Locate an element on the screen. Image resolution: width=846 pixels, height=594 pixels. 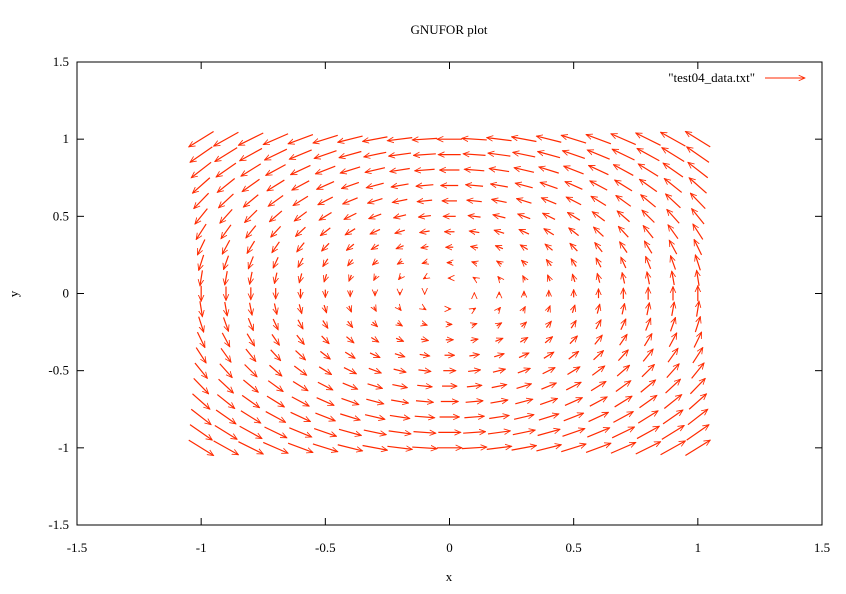
y-tick-label: 0.5 is located at coordinates (61, 215).